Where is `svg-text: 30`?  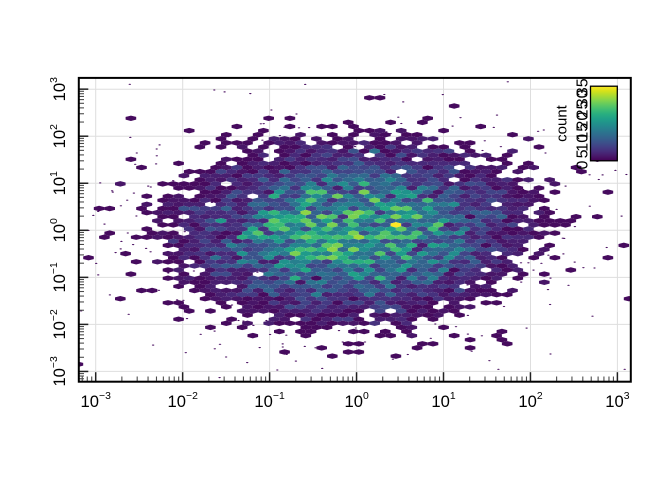 svg-text: 30 is located at coordinates (583, 98).